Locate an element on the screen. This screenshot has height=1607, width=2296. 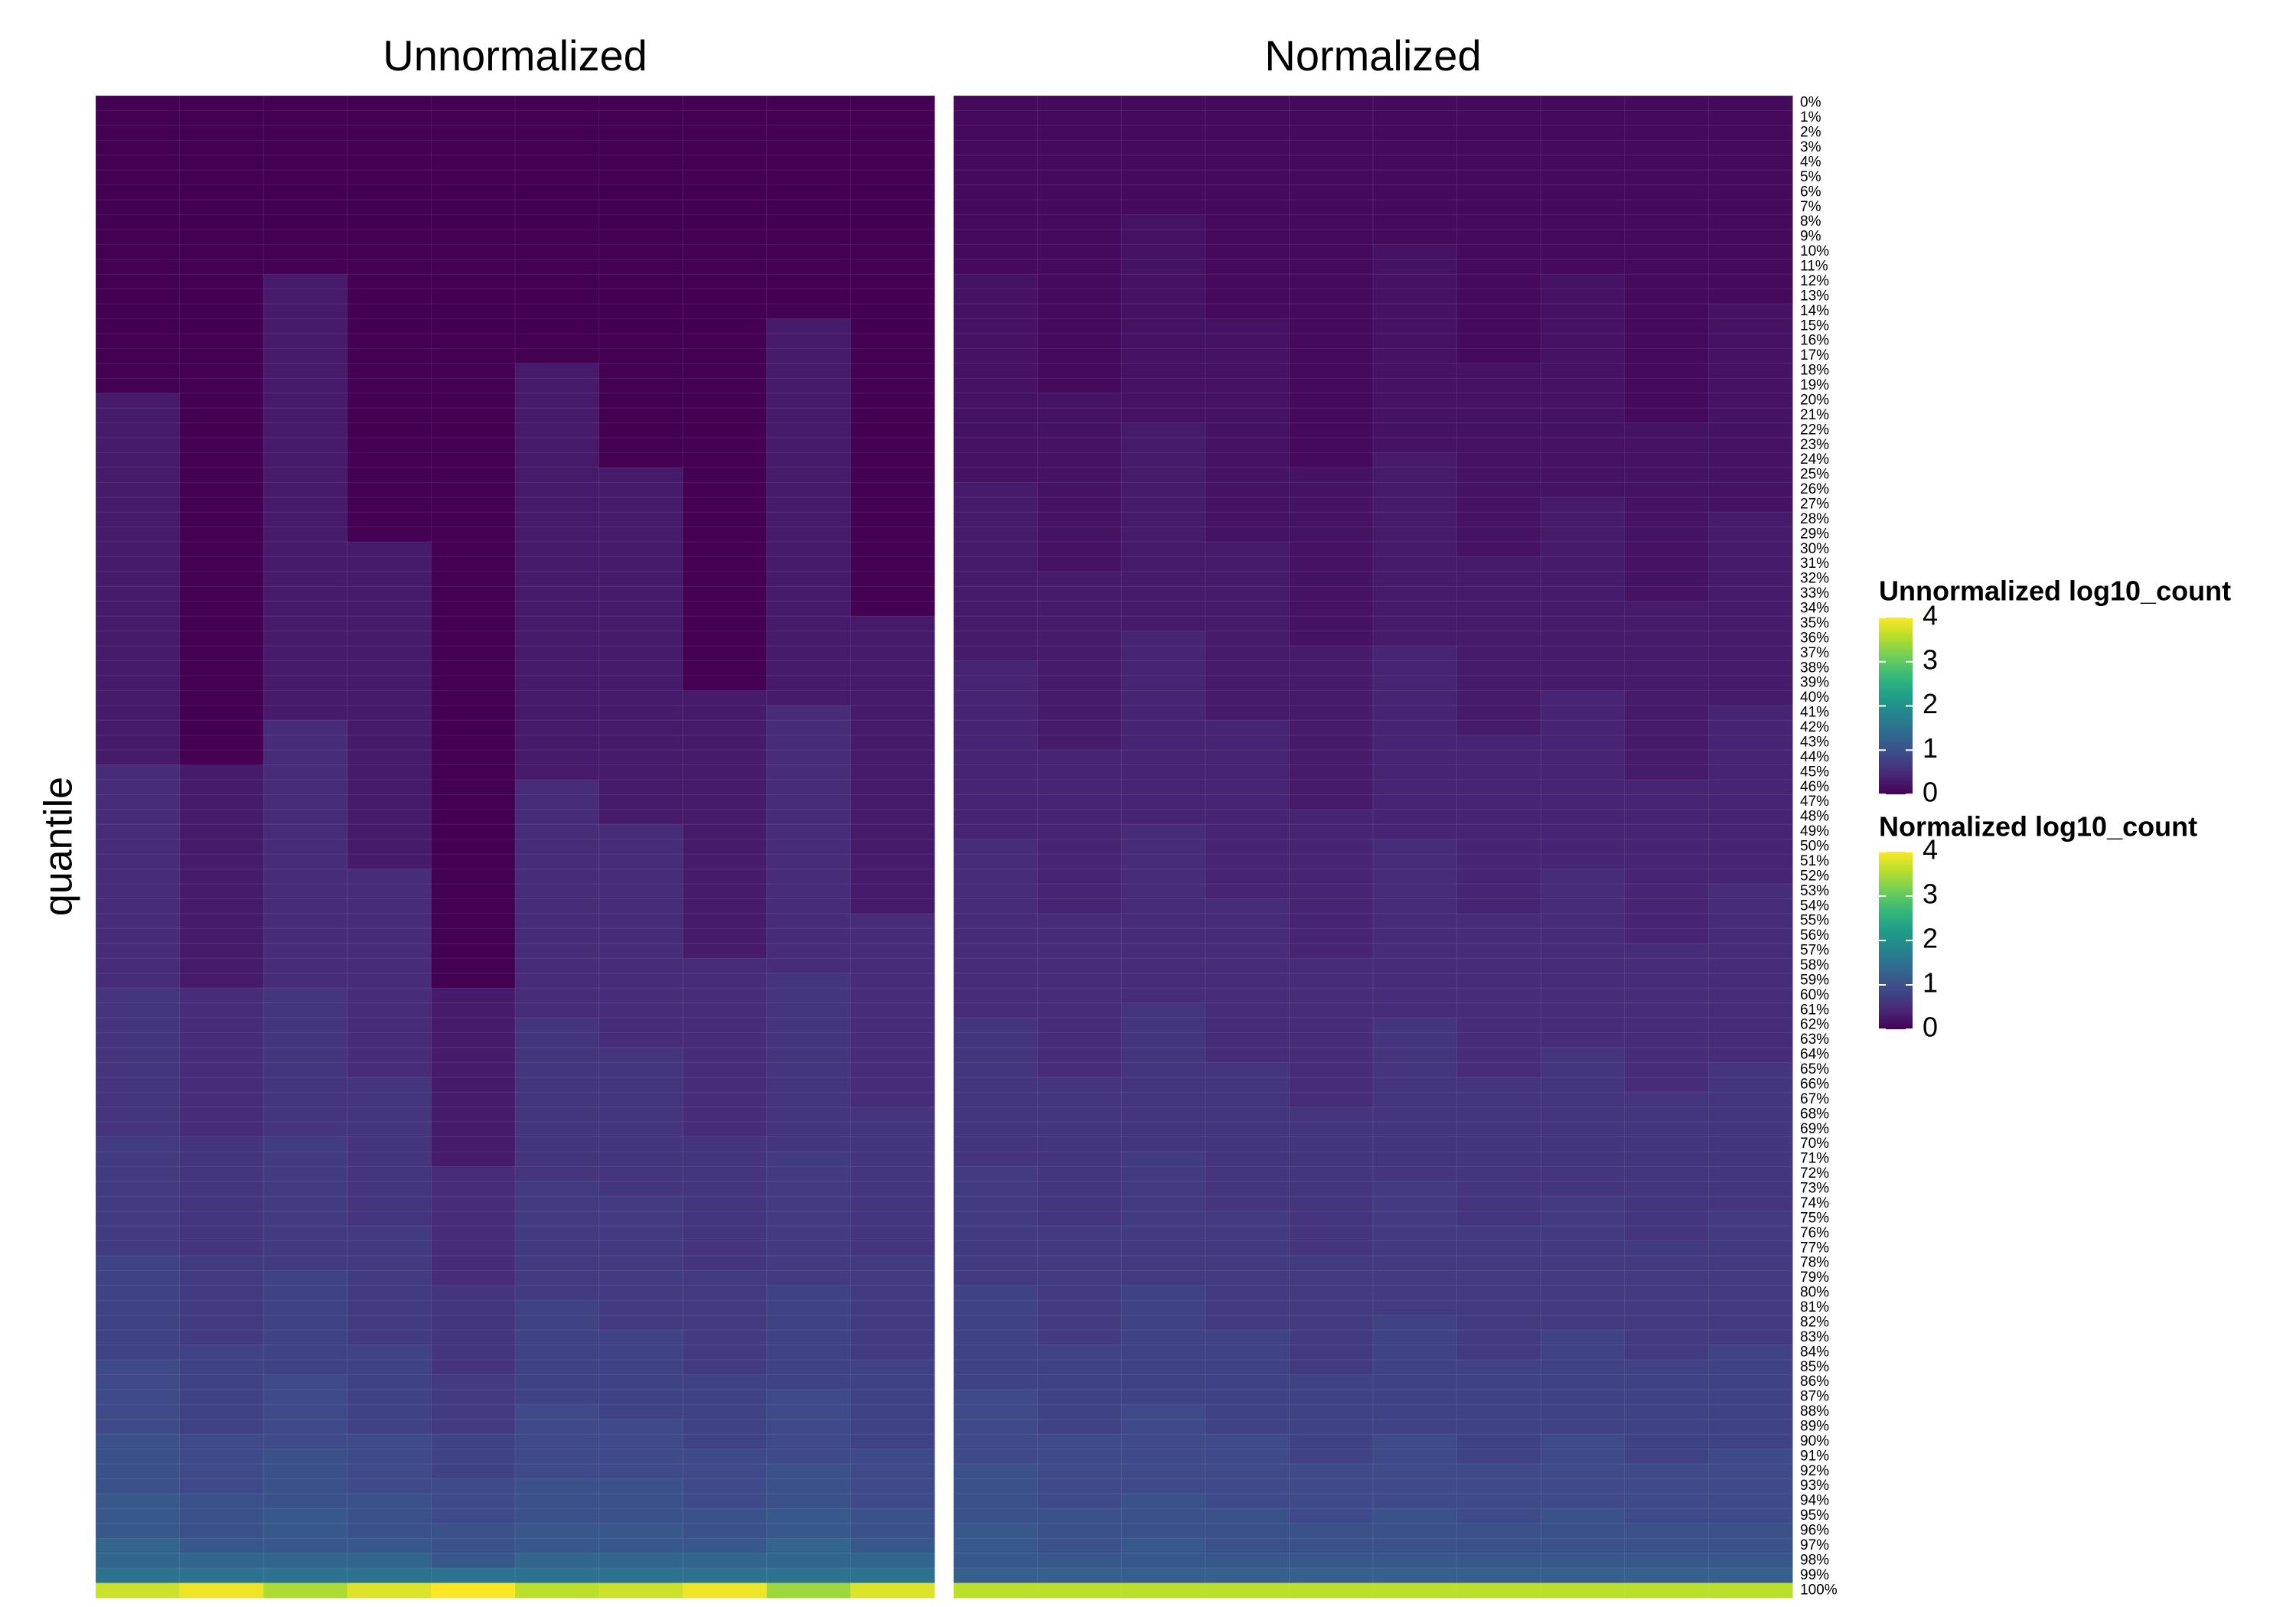
y-tick-label: 43% is located at coordinates (1814, 742).